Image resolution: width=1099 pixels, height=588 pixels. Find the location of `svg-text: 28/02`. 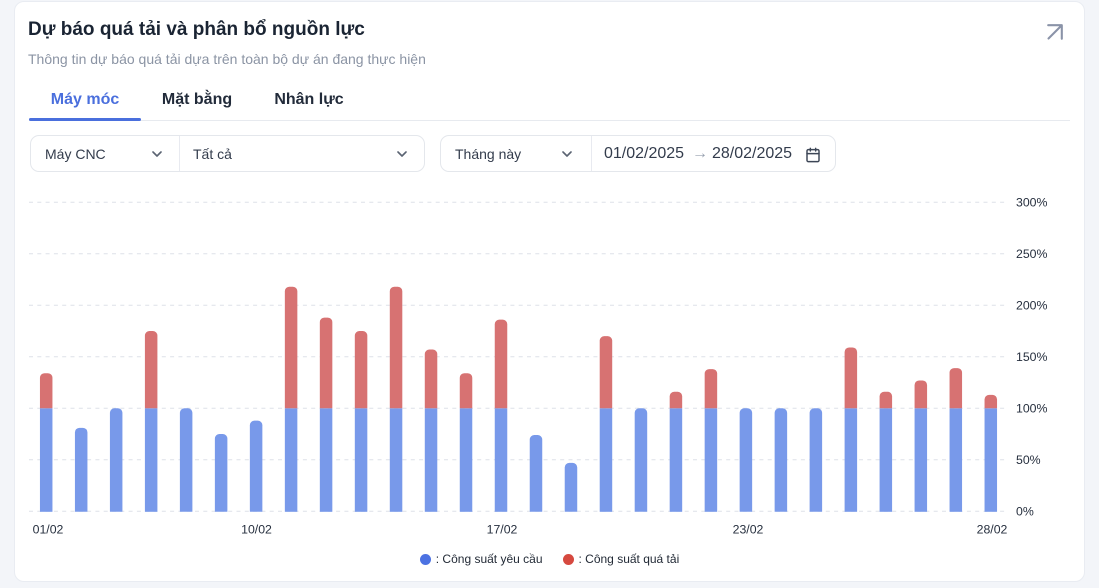

svg-text: 28/02 is located at coordinates (992, 530).